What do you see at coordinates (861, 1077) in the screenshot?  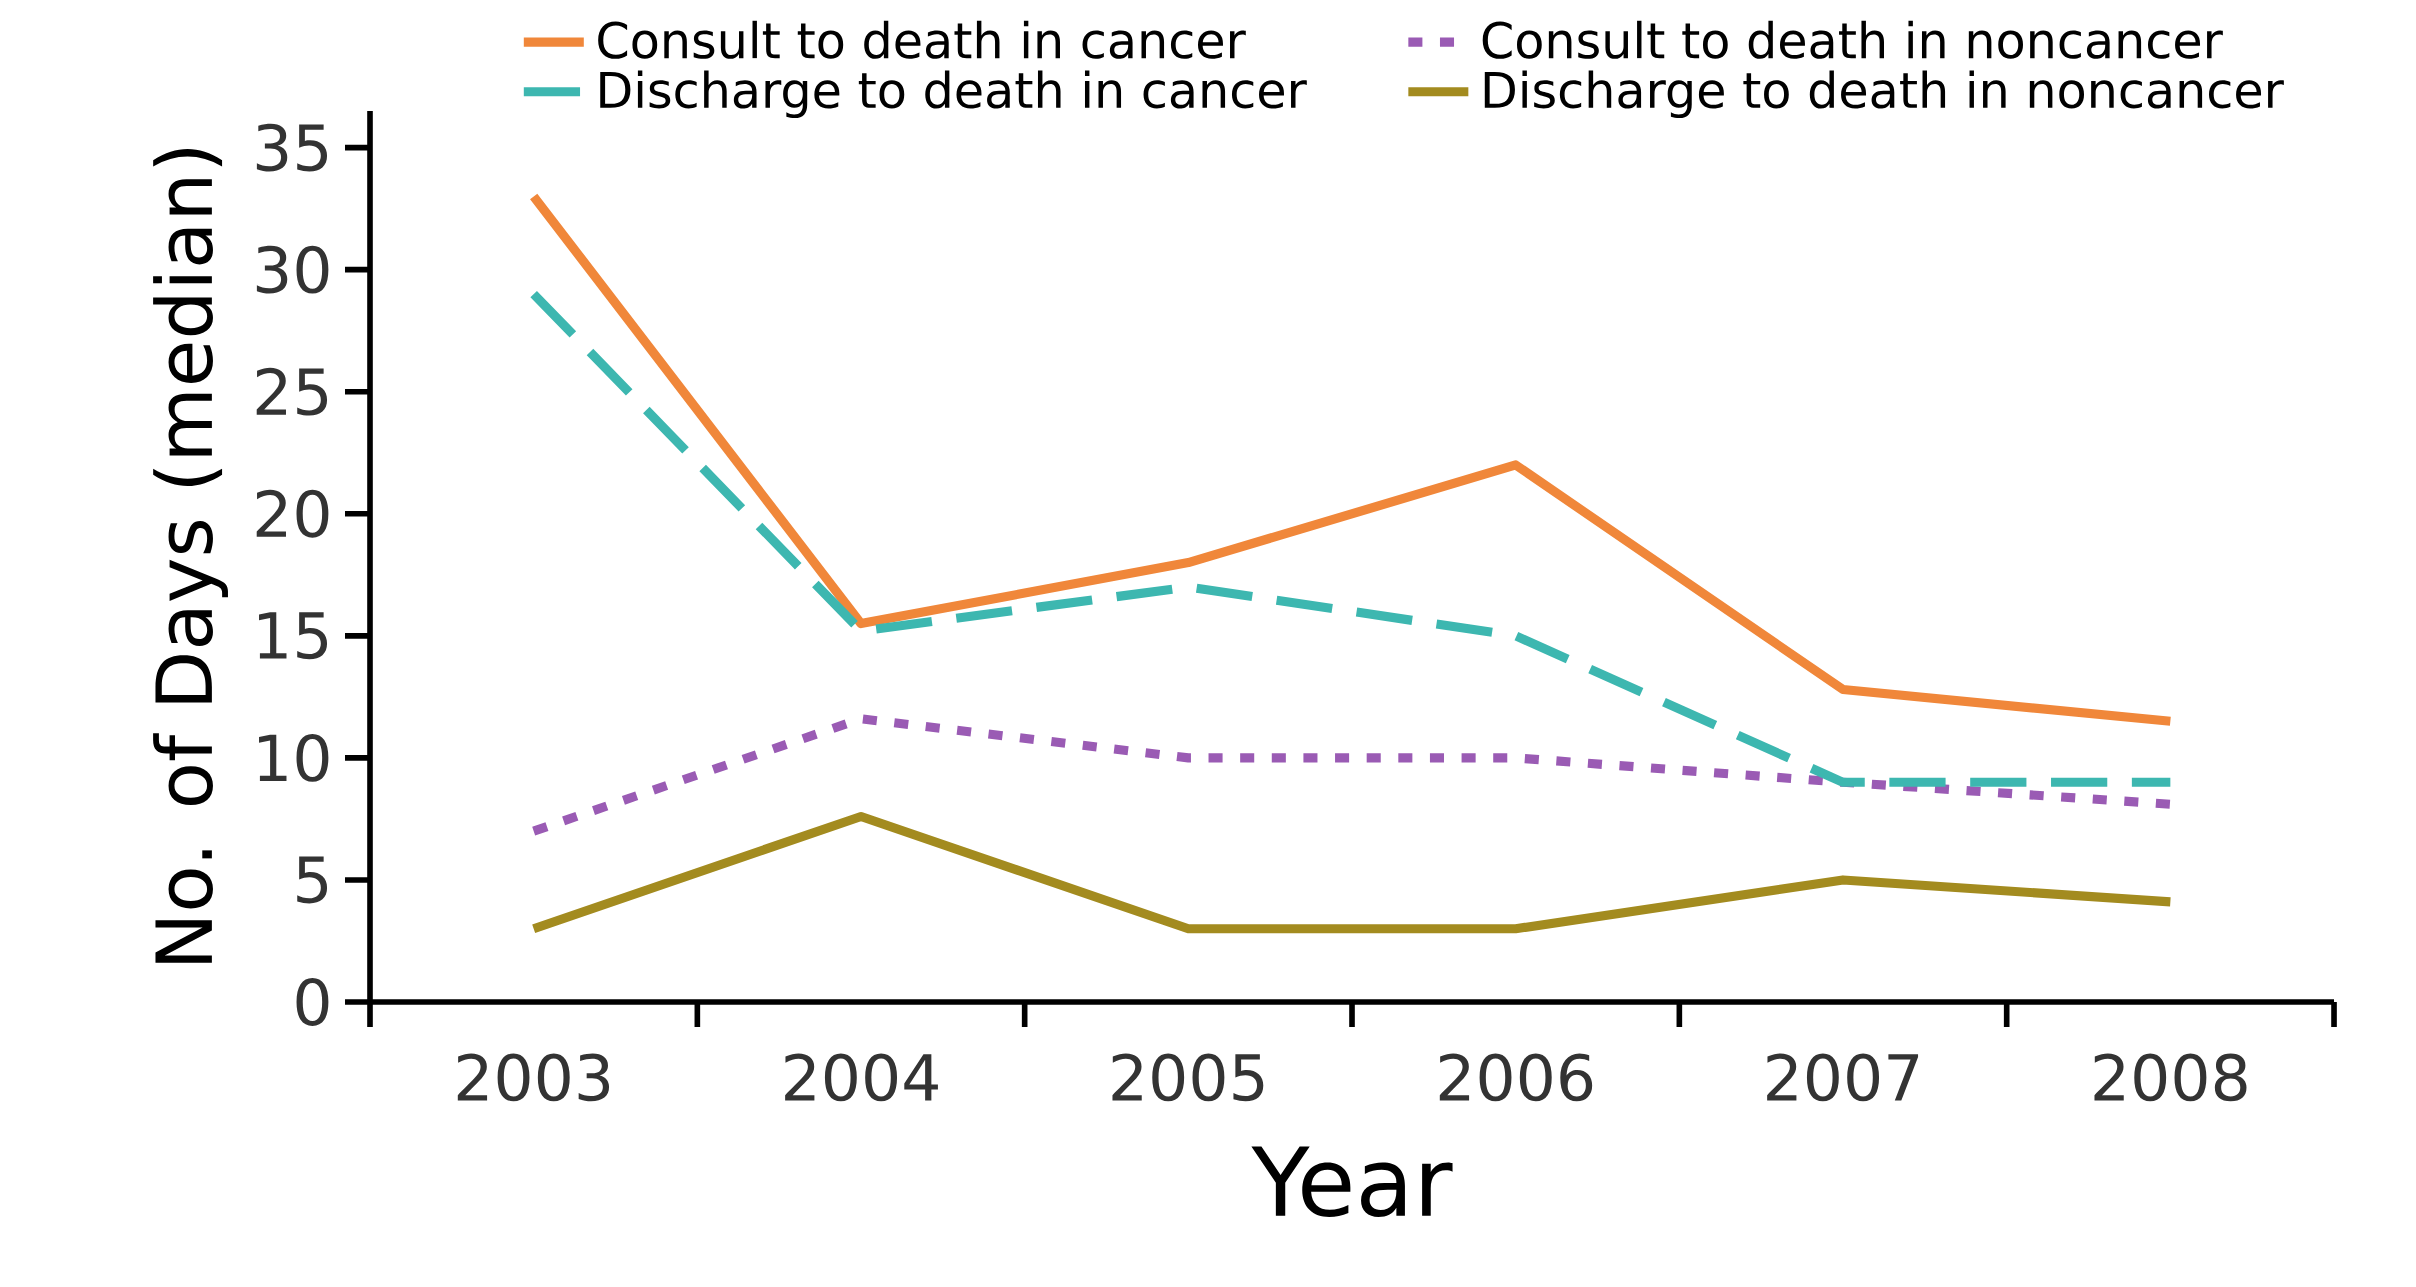 I see `x-tick-label: 2004` at bounding box center [861, 1077].